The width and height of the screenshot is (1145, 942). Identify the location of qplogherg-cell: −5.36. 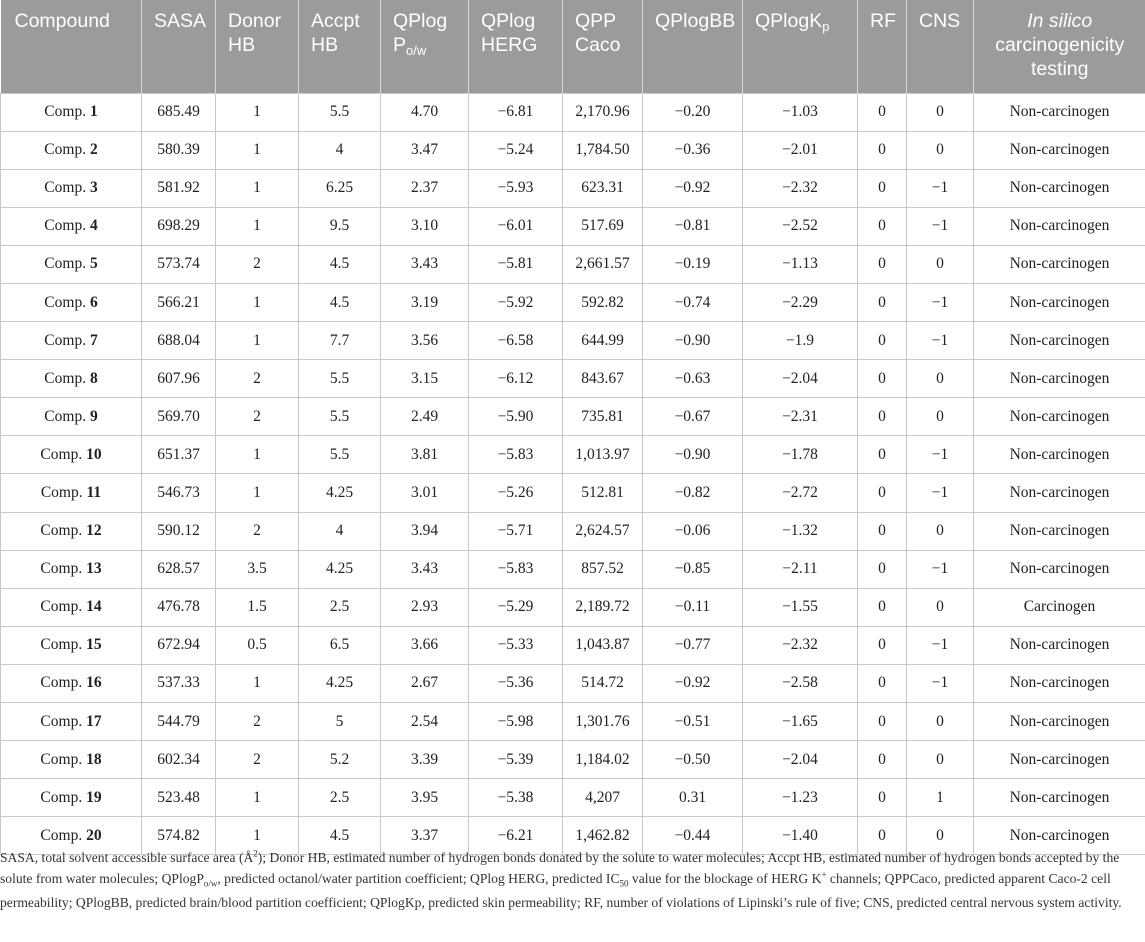
(515, 683).